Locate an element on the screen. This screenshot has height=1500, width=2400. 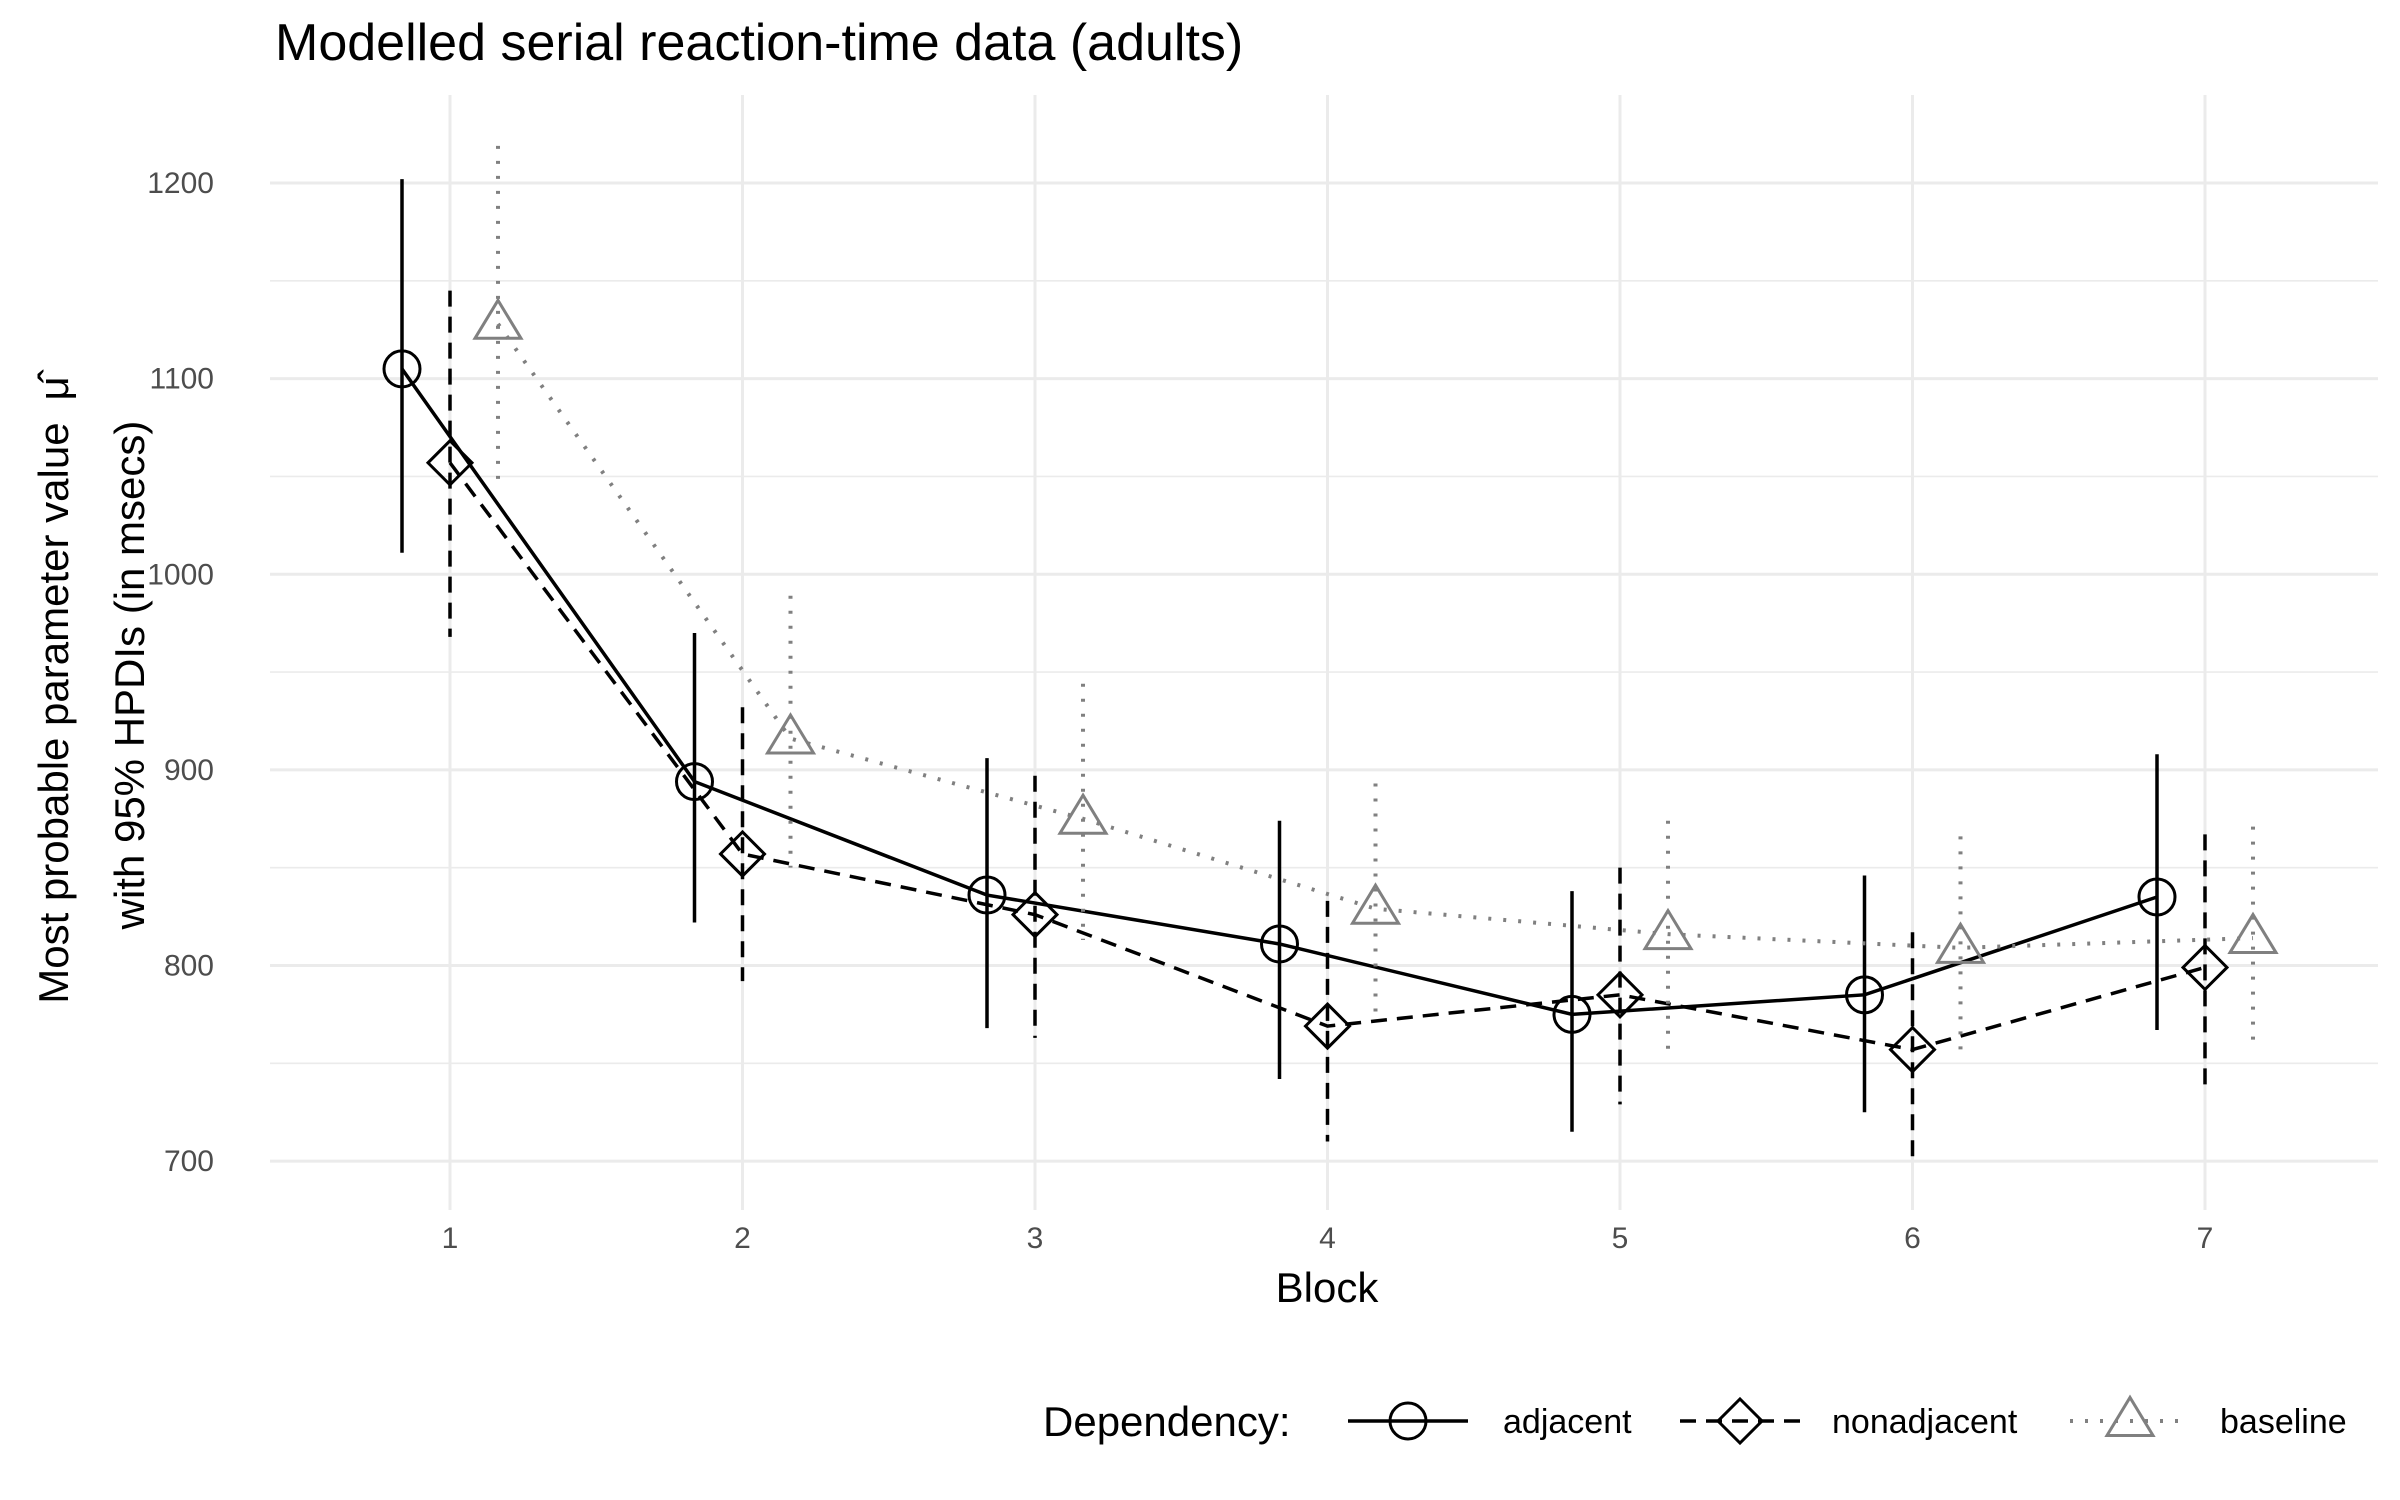
x-tick-label: 2 is located at coordinates (742, 1238).